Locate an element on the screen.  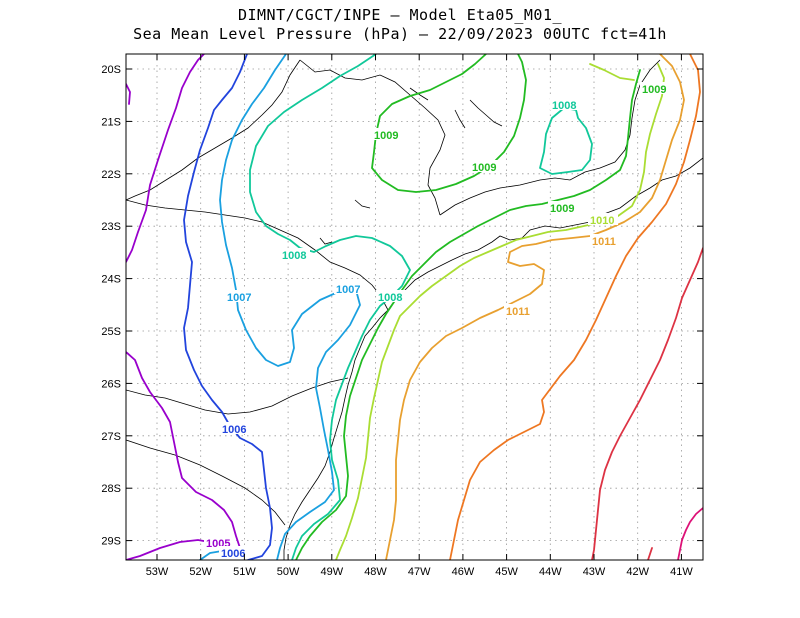
lat-label-23S: 23S is located at coordinates (111, 227).